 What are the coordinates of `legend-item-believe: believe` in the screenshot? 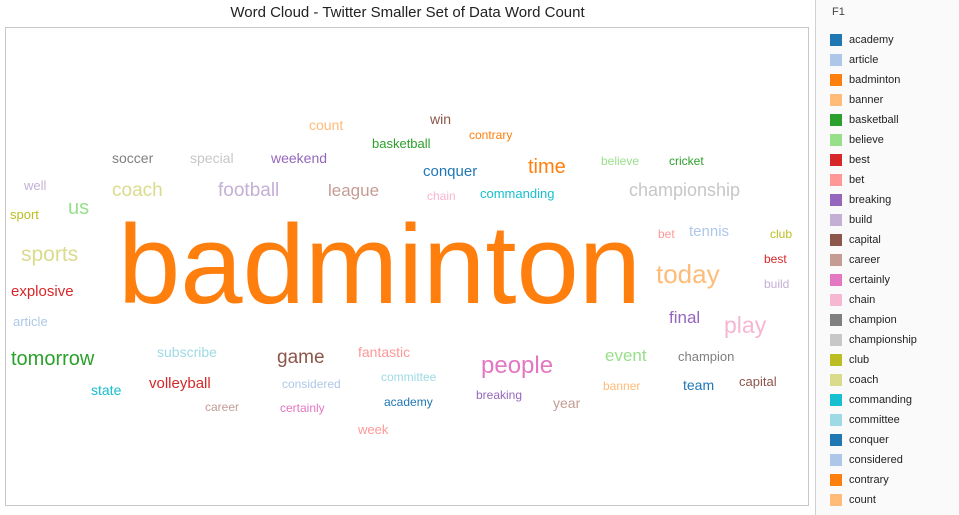 It's located at (894, 140).